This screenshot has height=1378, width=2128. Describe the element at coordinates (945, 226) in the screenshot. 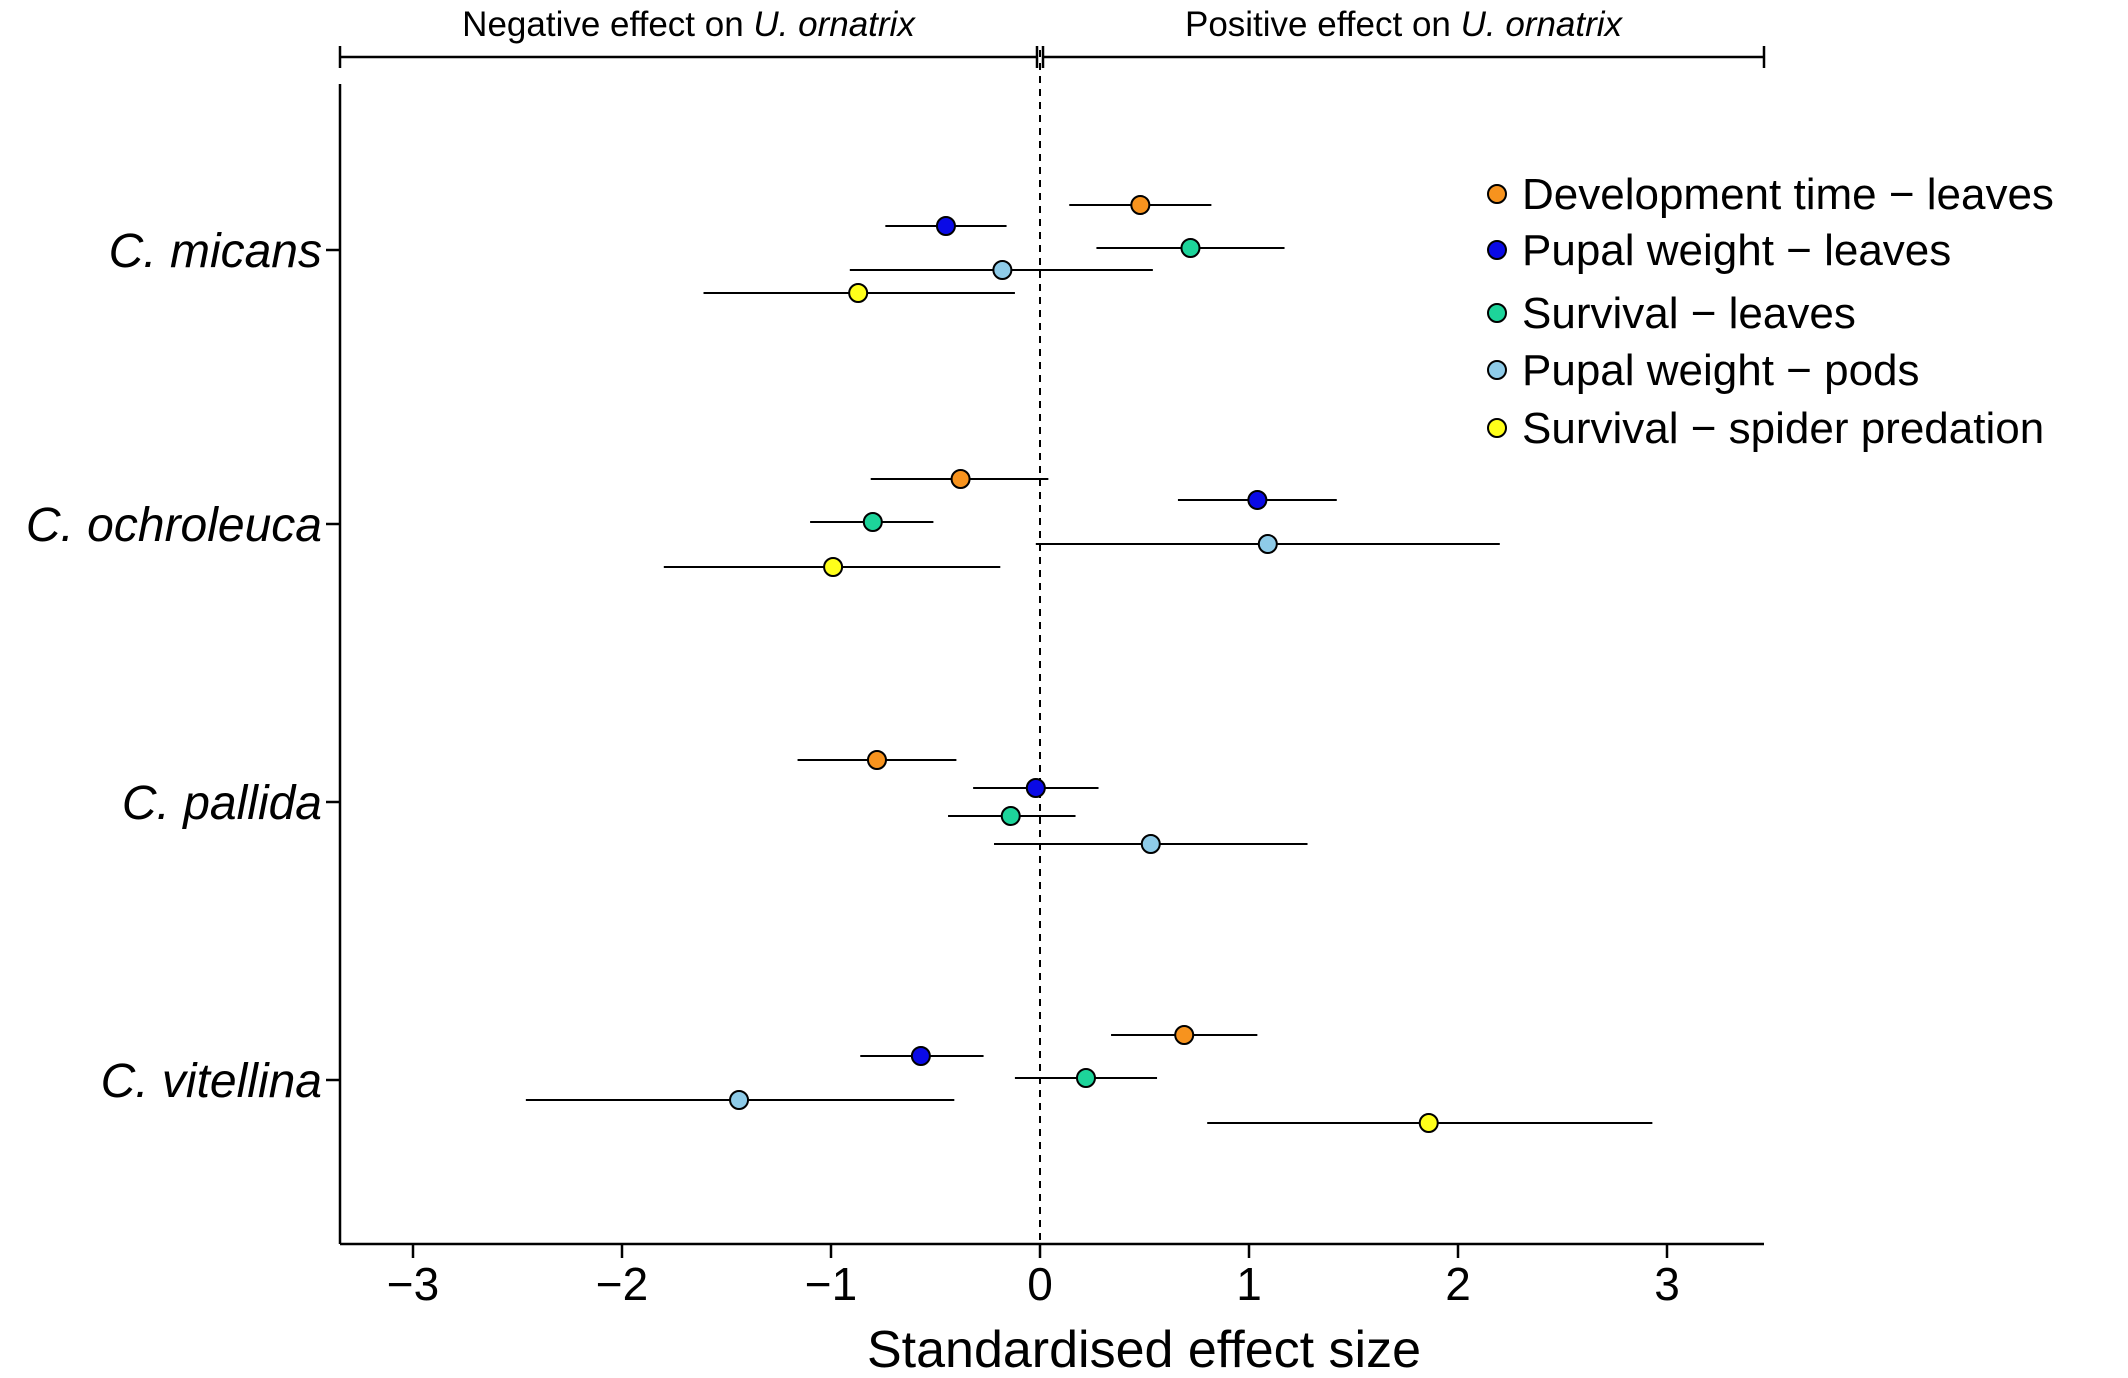

I see `point-pupal-weight-leaves-c-micans` at that location.